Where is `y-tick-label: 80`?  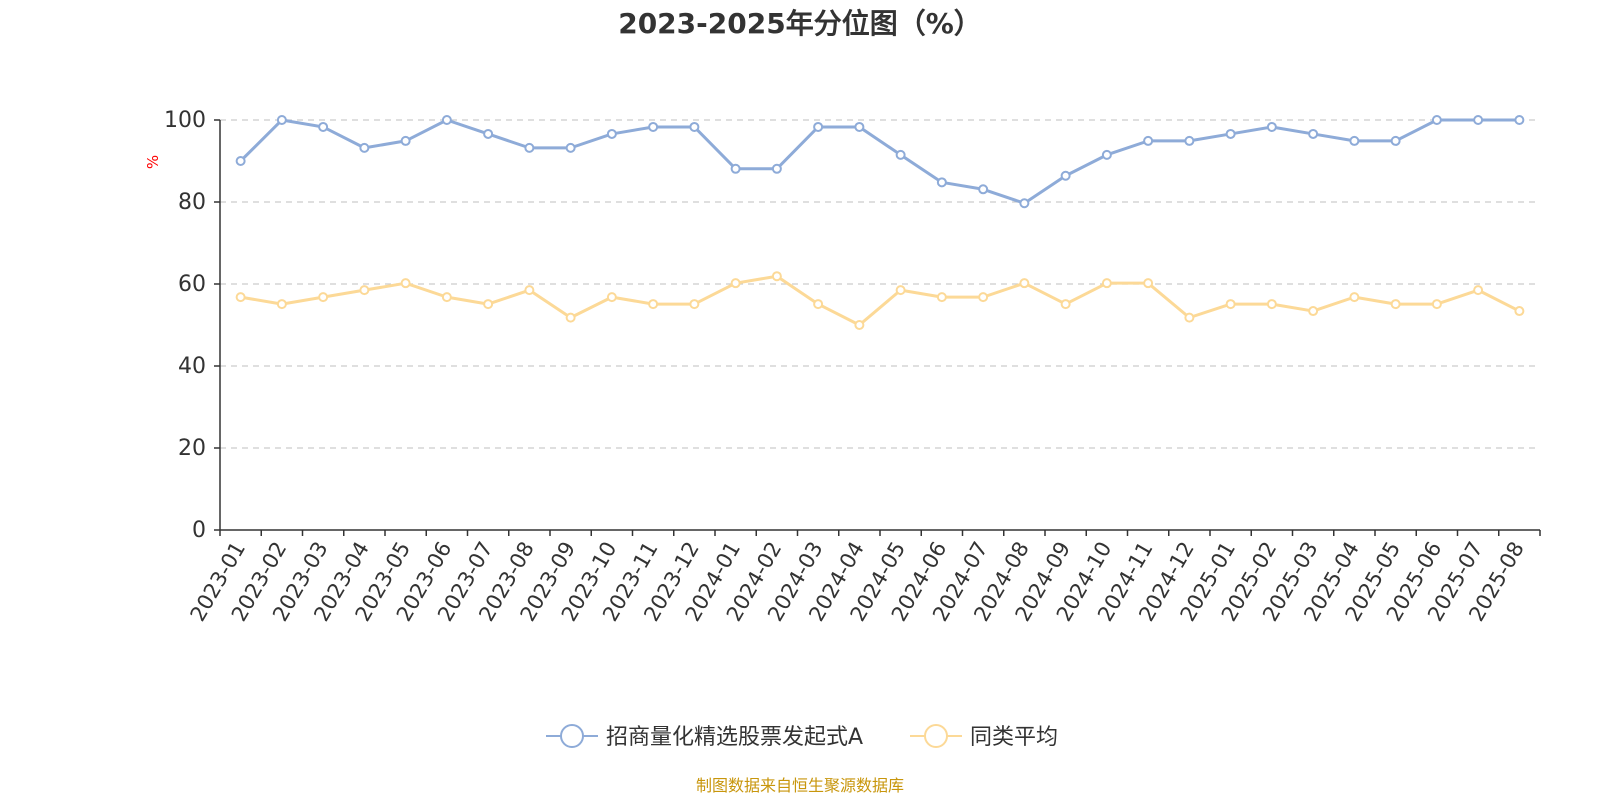
y-tick-label: 80 is located at coordinates (192, 202).